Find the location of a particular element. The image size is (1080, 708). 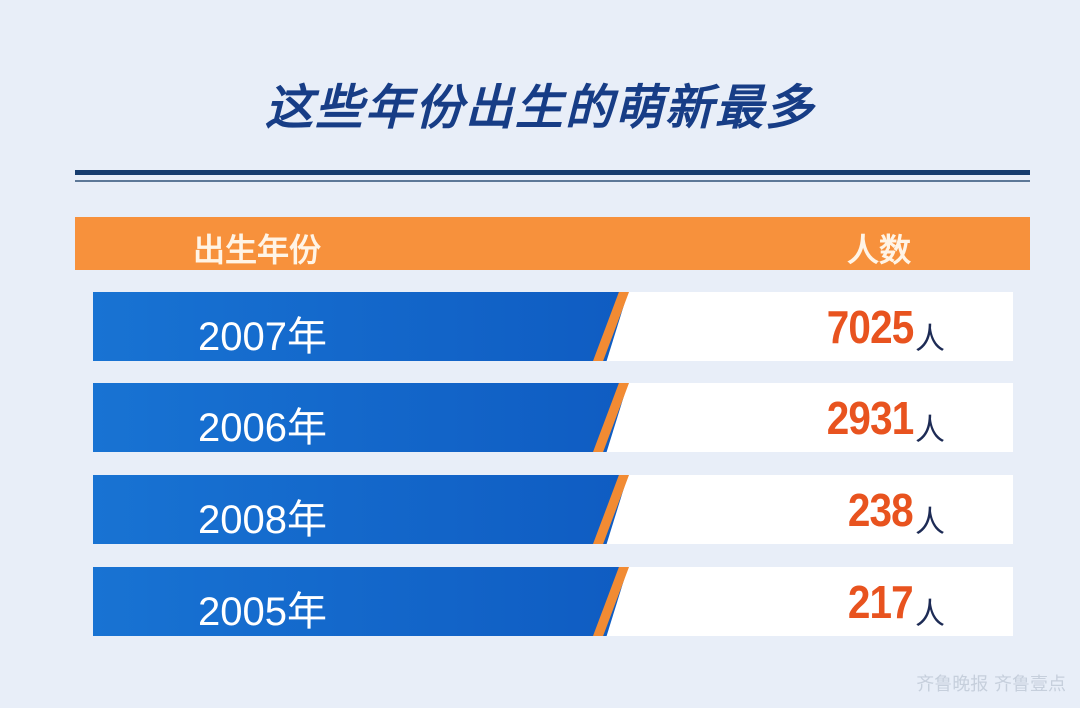

row-year: 2006年 is located at coordinates (262, 428).